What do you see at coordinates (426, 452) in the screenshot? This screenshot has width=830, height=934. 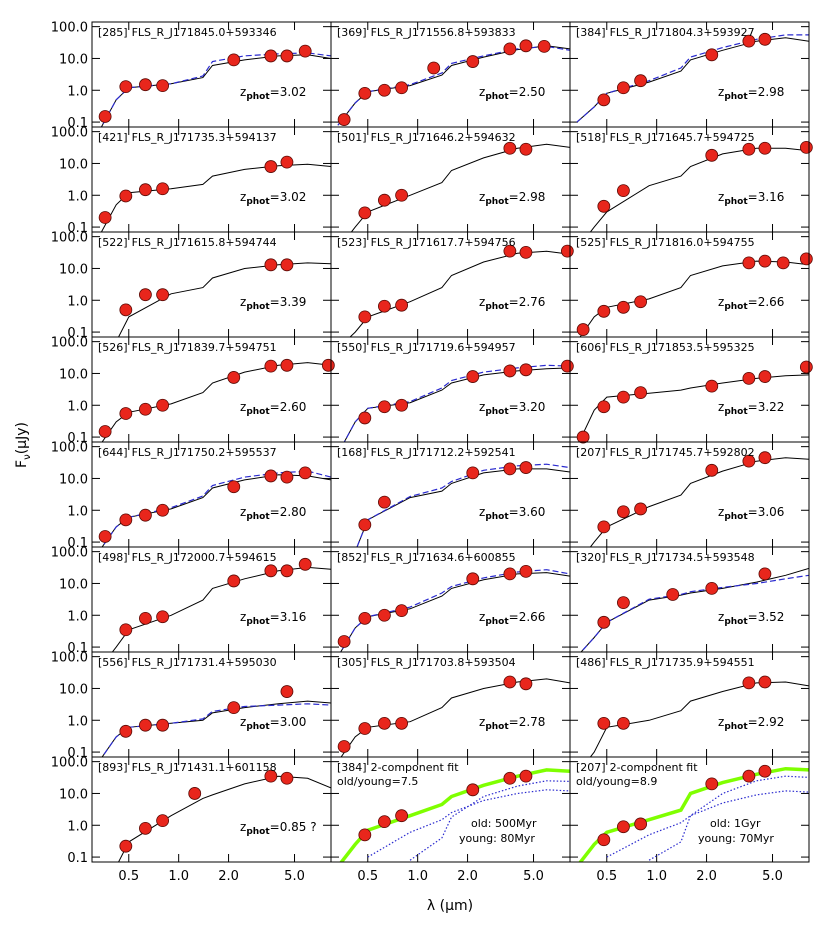 I see `panel-title: [168] FLS_R_J171712.2+592541` at bounding box center [426, 452].